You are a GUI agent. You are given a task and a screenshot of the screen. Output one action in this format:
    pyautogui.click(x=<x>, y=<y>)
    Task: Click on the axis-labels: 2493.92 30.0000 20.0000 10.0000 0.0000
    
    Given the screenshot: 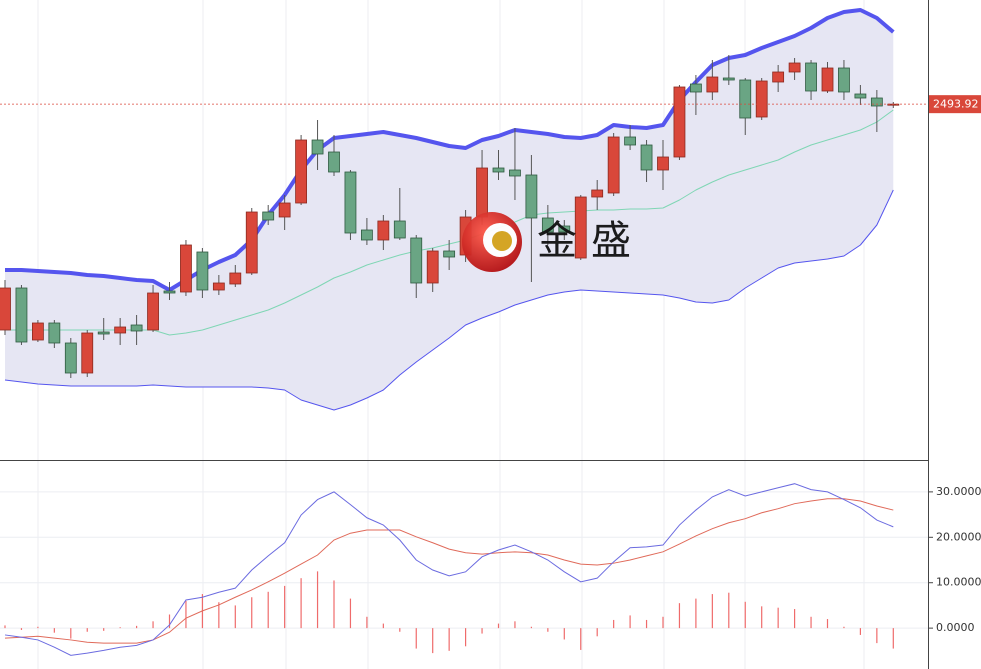 What is the action you would take?
    pyautogui.click(x=954, y=364)
    